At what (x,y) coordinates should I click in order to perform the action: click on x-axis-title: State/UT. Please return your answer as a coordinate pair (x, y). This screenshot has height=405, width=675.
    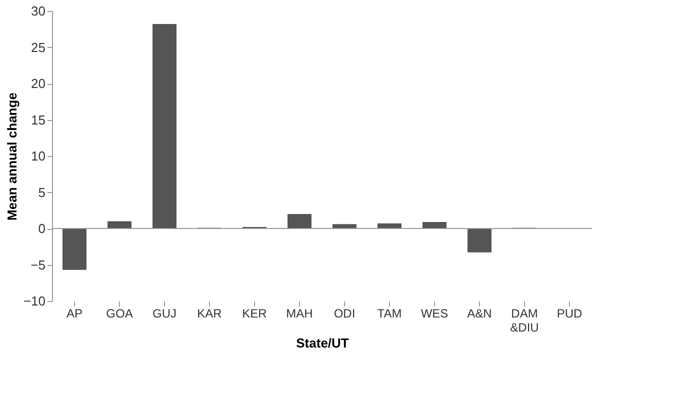
    Looking at the image, I should click on (322, 343).